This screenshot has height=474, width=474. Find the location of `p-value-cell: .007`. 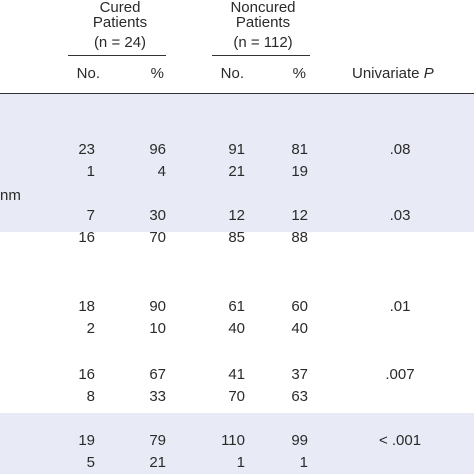

p-value-cell: .007 is located at coordinates (400, 374).